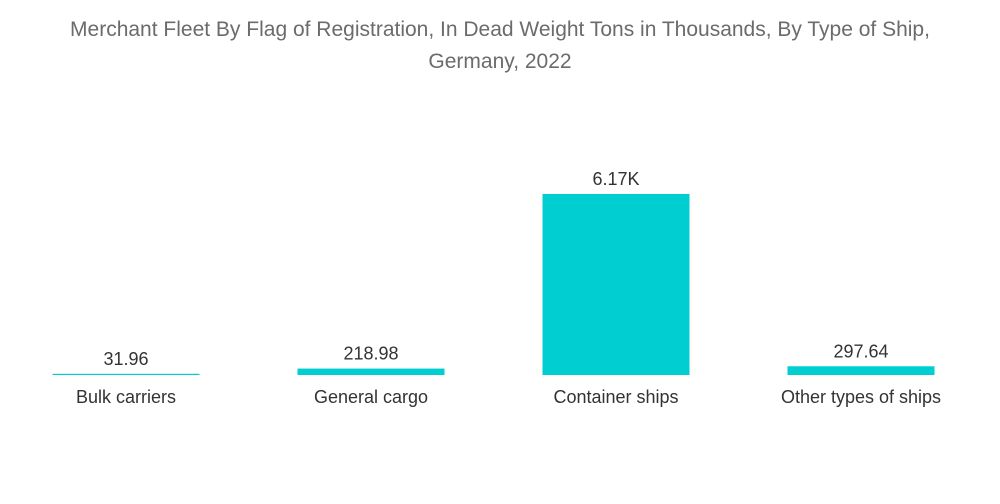 This screenshot has width=1000, height=504. Describe the element at coordinates (615, 179) in the screenshot. I see `data-label-3: 6.17K` at that location.